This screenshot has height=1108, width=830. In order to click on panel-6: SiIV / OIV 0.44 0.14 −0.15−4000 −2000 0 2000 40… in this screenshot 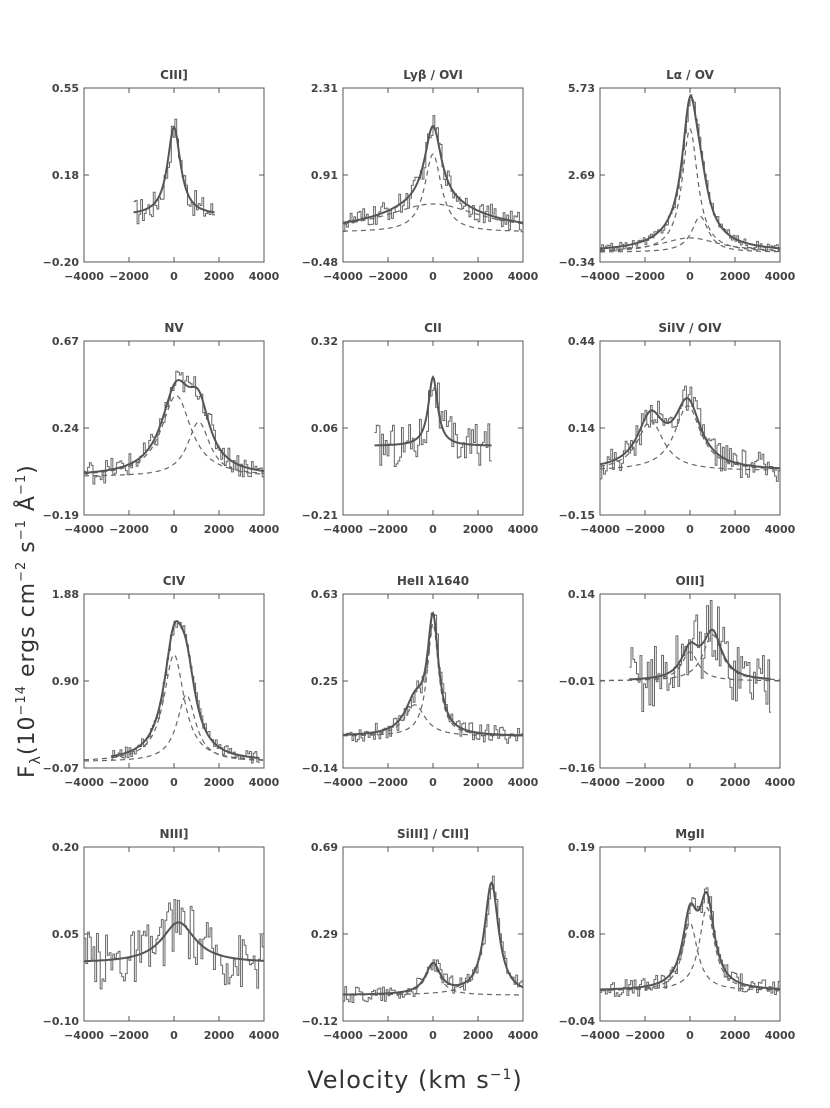, I will do `click(677, 428)`.